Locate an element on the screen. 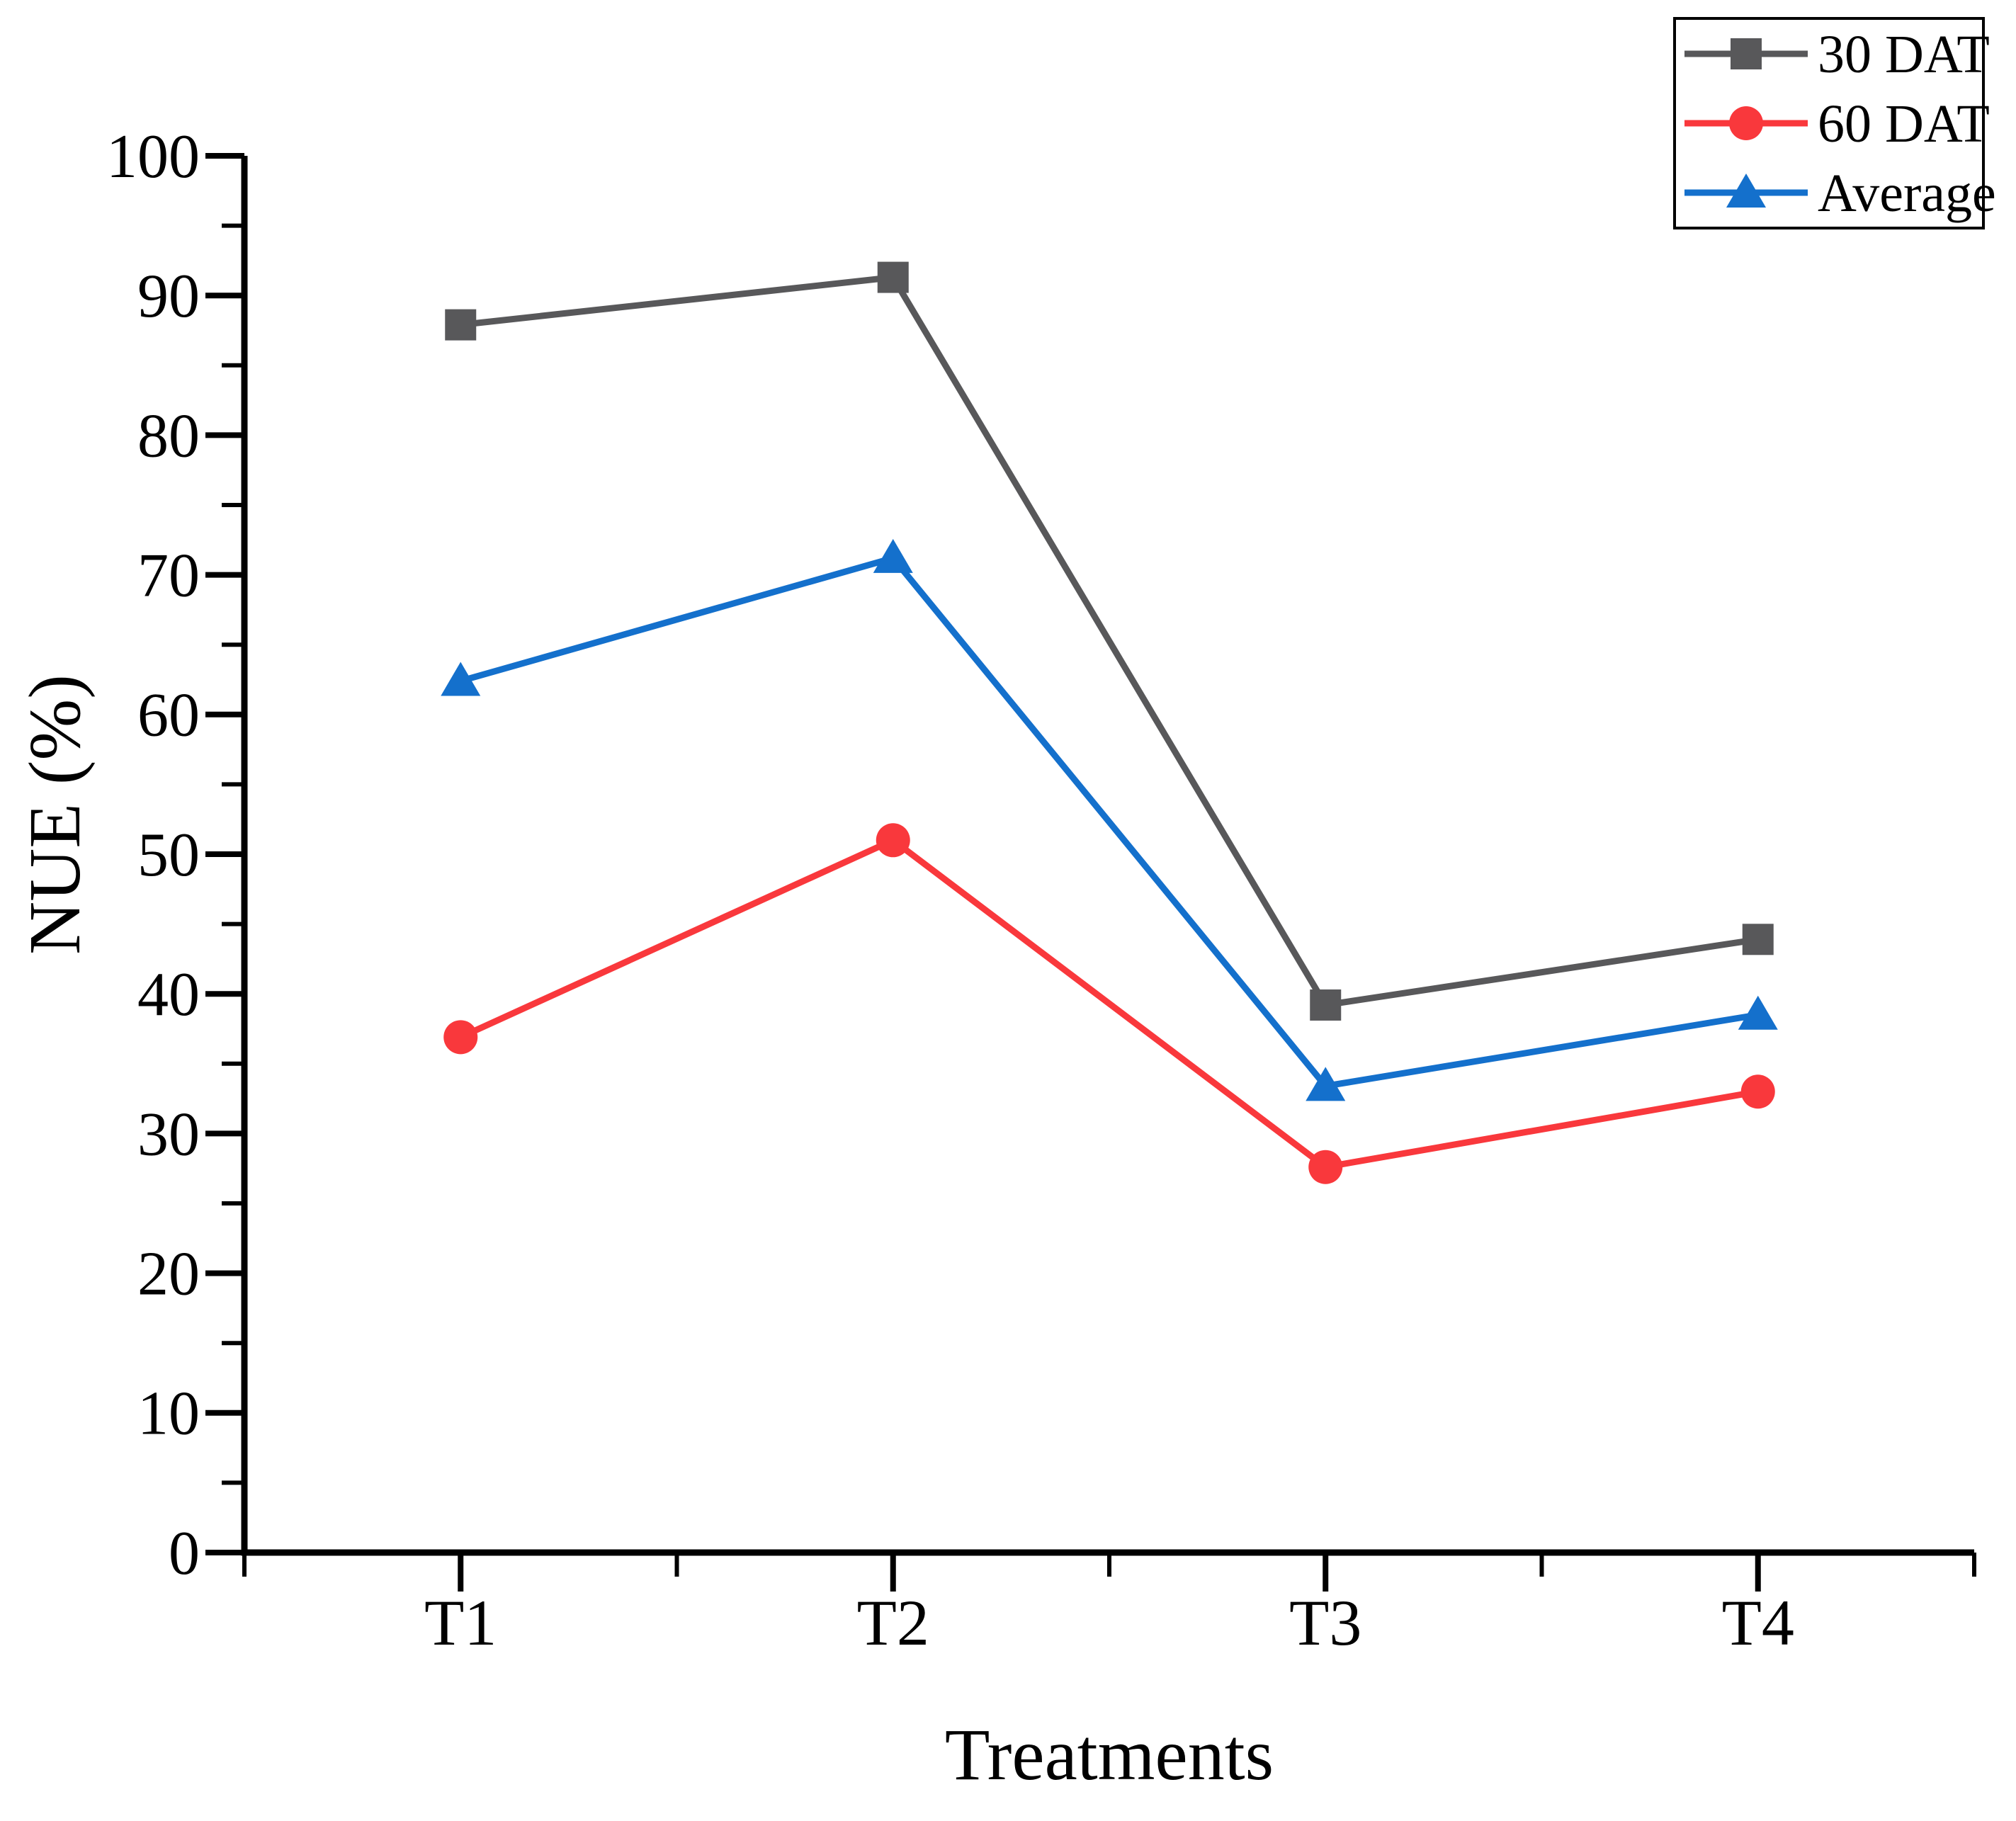 This screenshot has width=2016, height=1821. series-30-dat-marker-t4 is located at coordinates (1758, 939).